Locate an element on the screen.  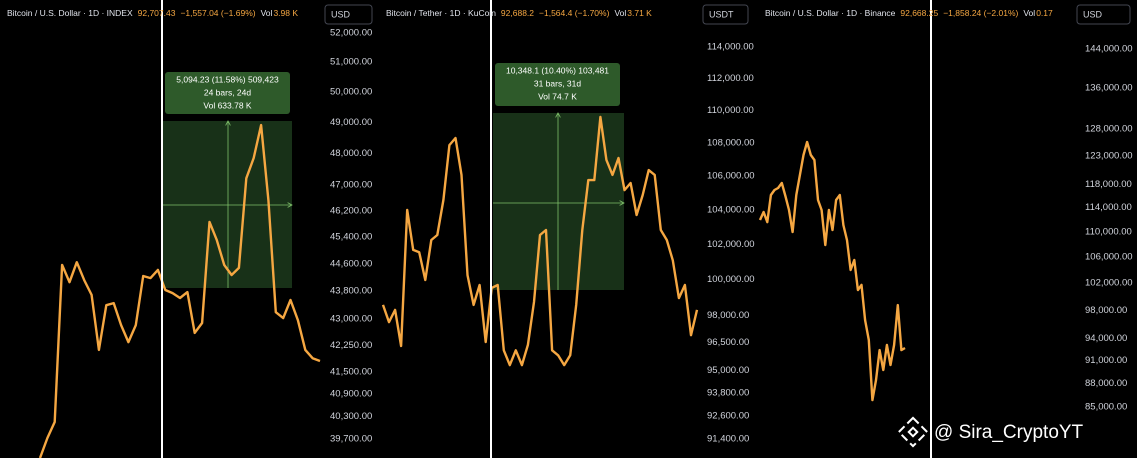
y-tick-label: 45,400.00 is located at coordinates (351, 237).